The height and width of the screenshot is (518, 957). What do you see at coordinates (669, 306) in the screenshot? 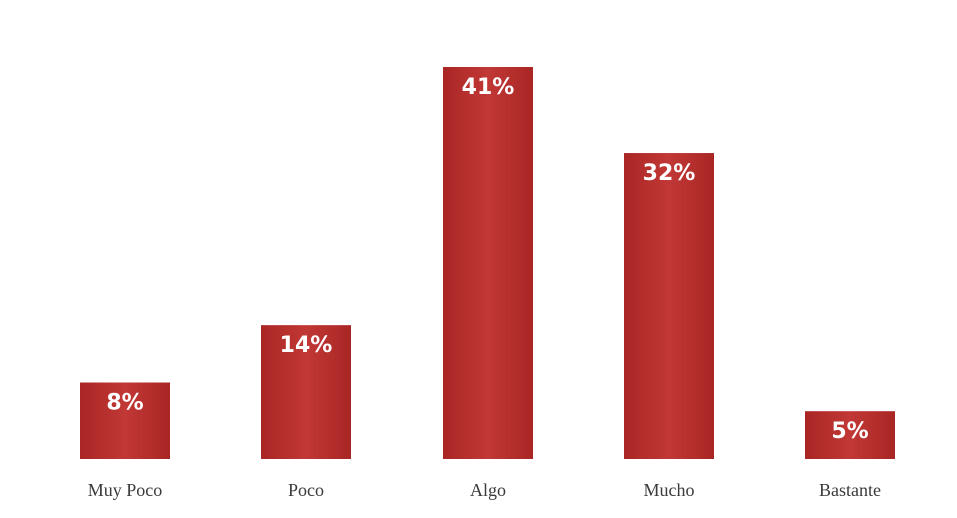
I see `bar-mucho` at bounding box center [669, 306].